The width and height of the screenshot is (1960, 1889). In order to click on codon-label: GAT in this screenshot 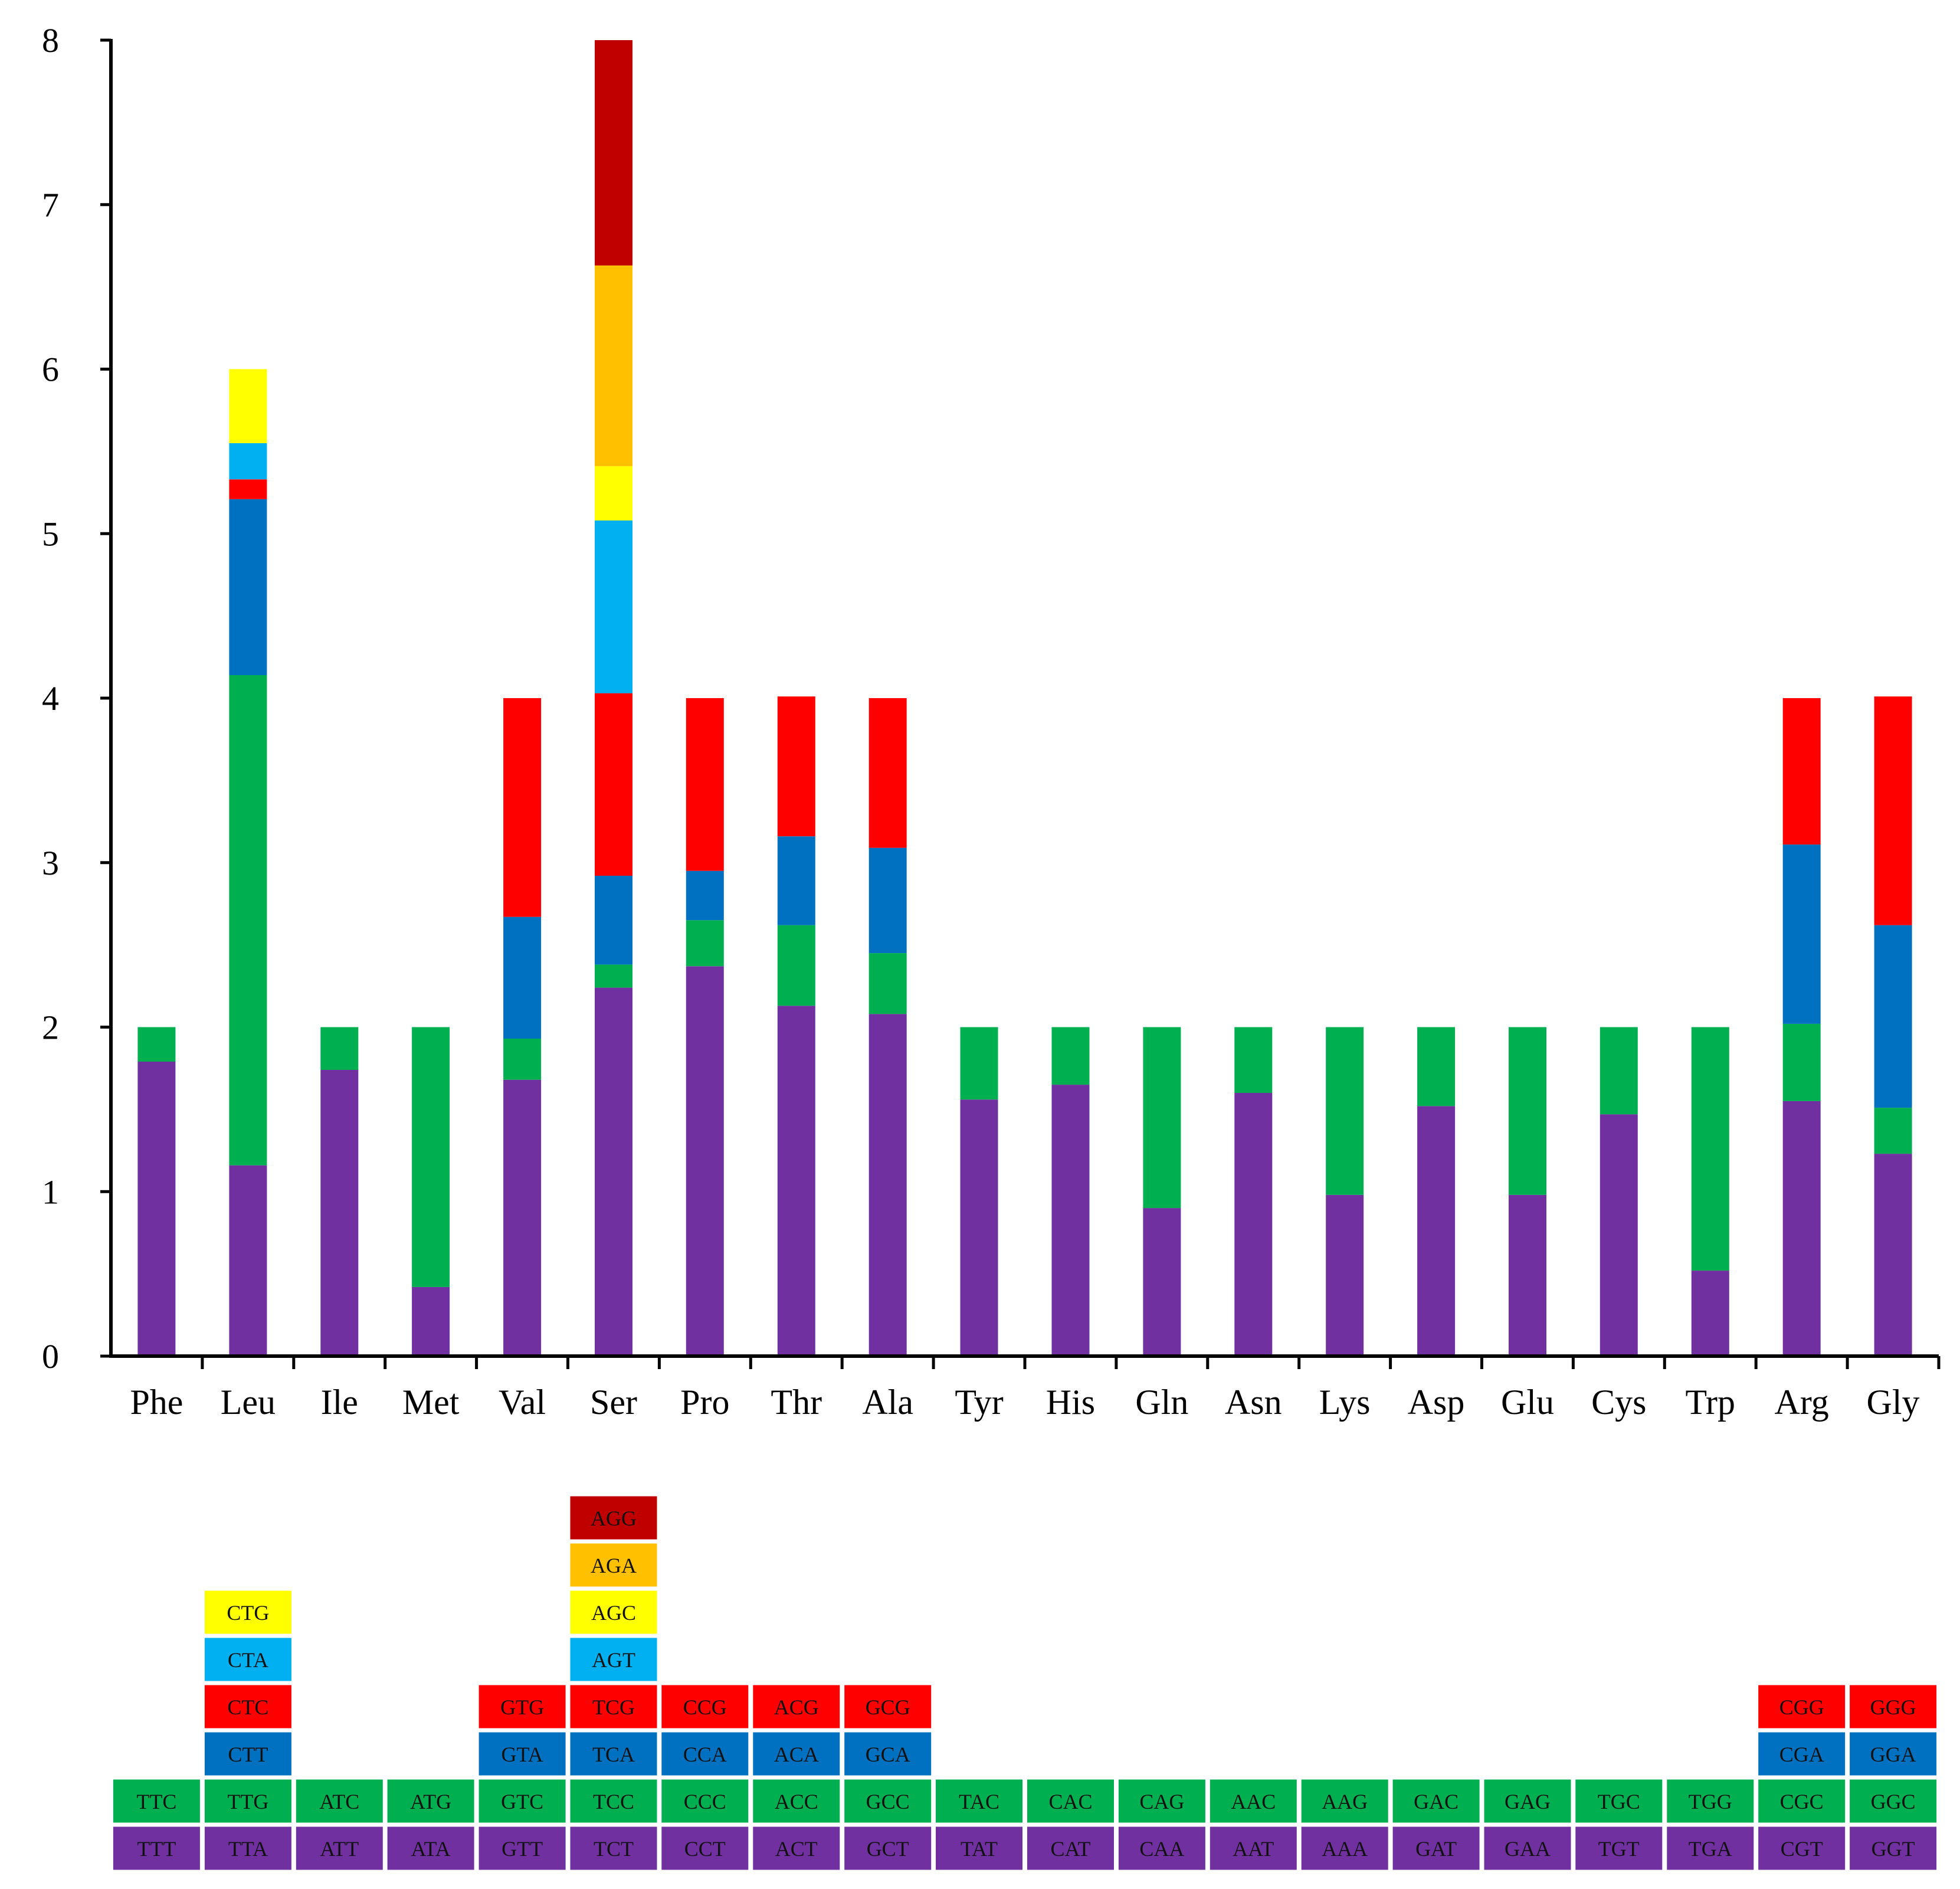, I will do `click(1436, 1849)`.